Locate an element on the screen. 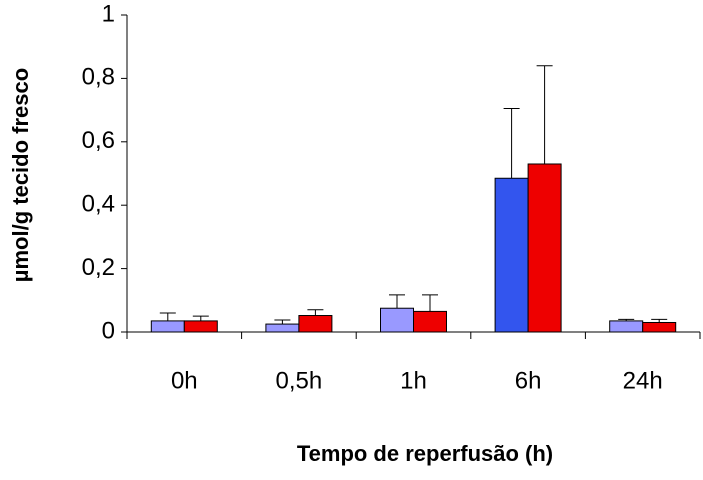 Image resolution: width=703 pixels, height=480 pixels. y-tick-label: 0,4 is located at coordinates (98, 204).